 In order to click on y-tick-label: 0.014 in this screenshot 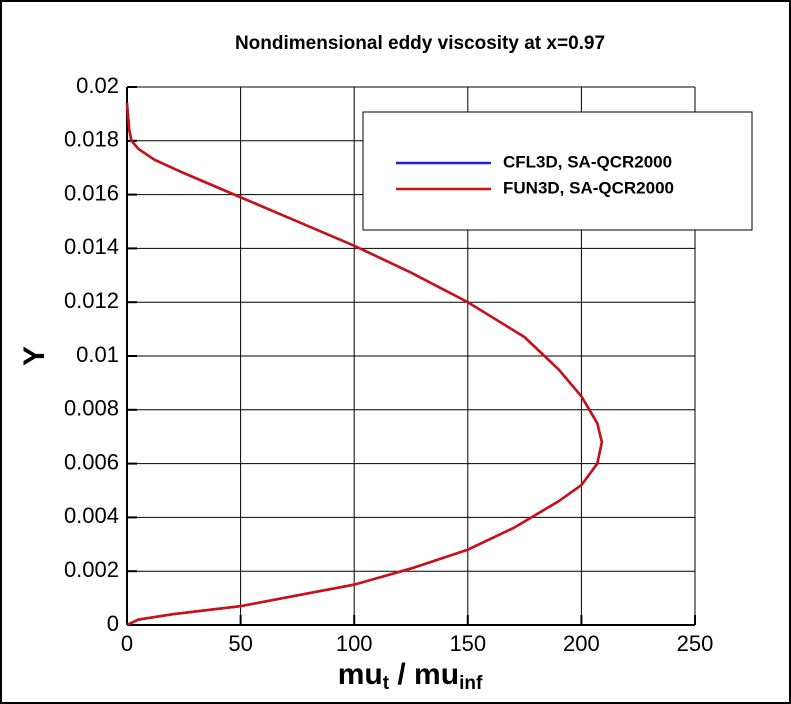, I will do `click(91, 246)`.